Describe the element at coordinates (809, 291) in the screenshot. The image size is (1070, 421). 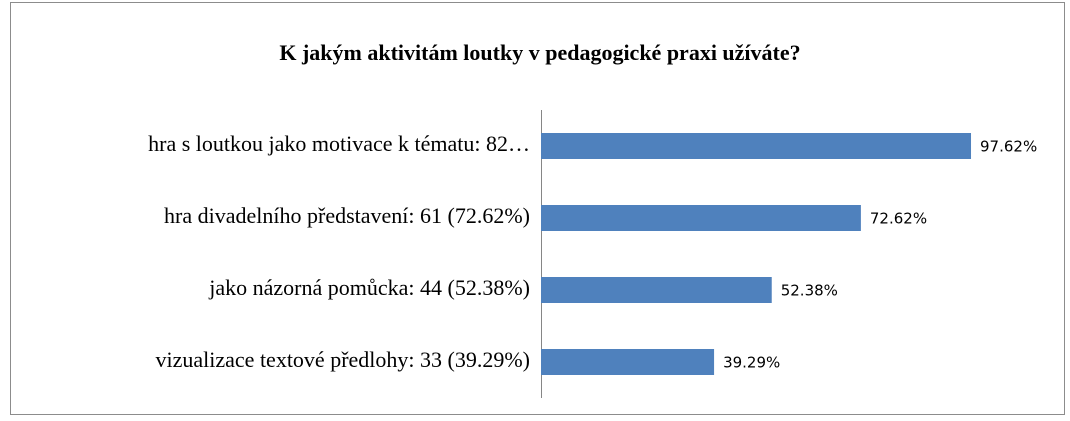
I see `value-label: 52.38%` at that location.